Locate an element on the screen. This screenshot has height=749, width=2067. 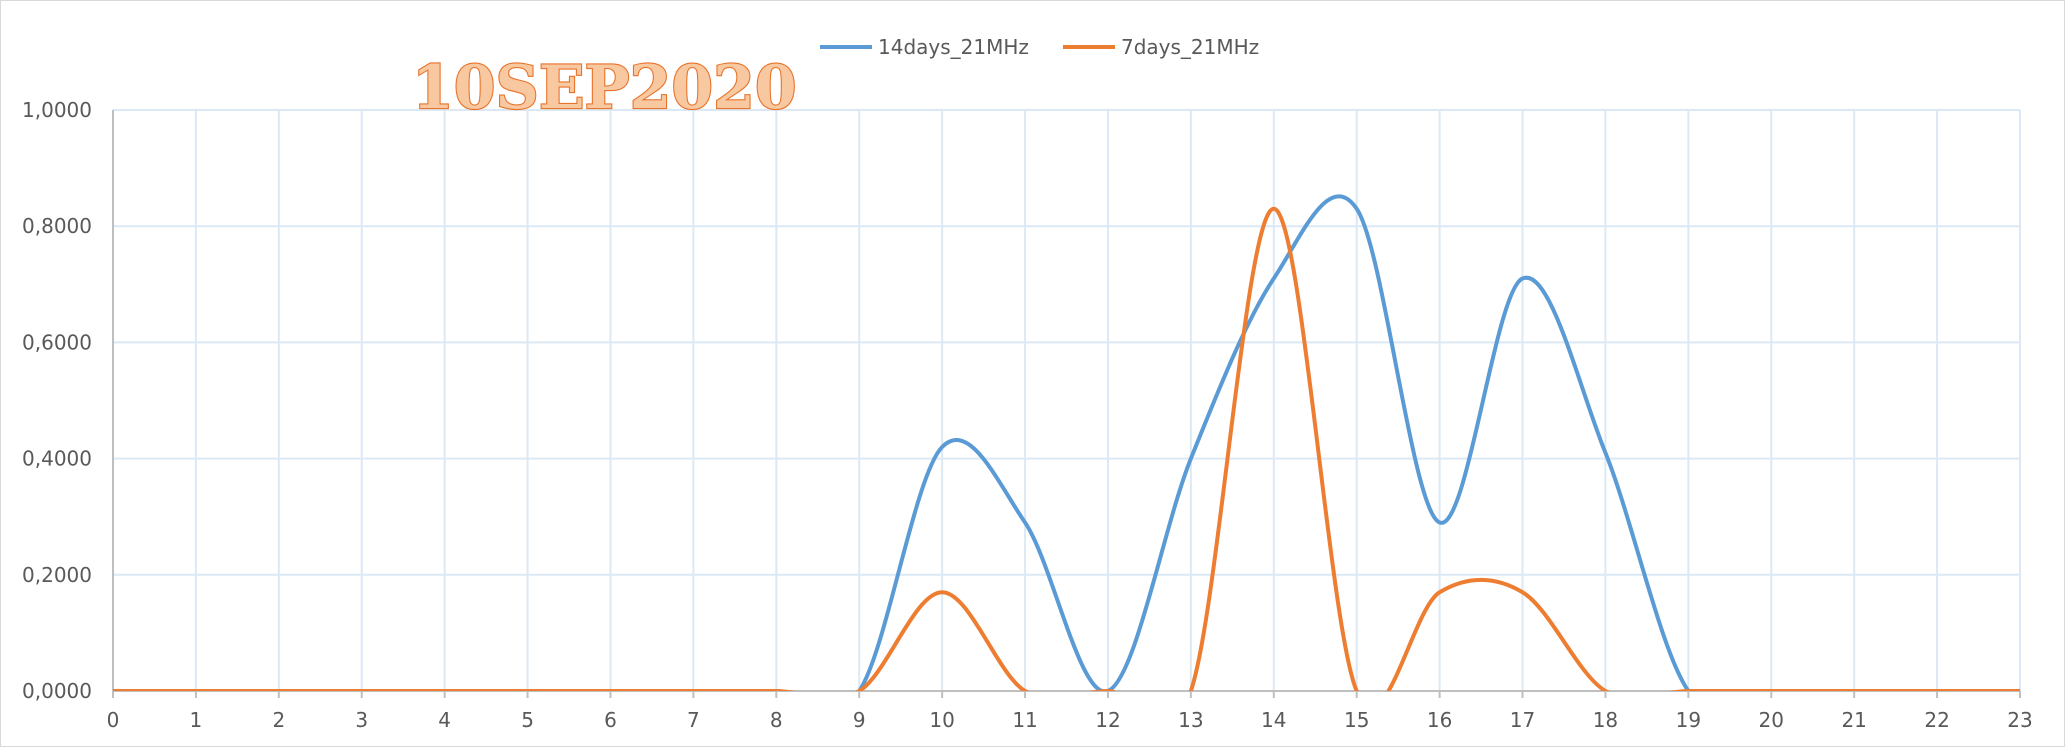
legend-label-1: 14days_21MHz is located at coordinates (953, 47).